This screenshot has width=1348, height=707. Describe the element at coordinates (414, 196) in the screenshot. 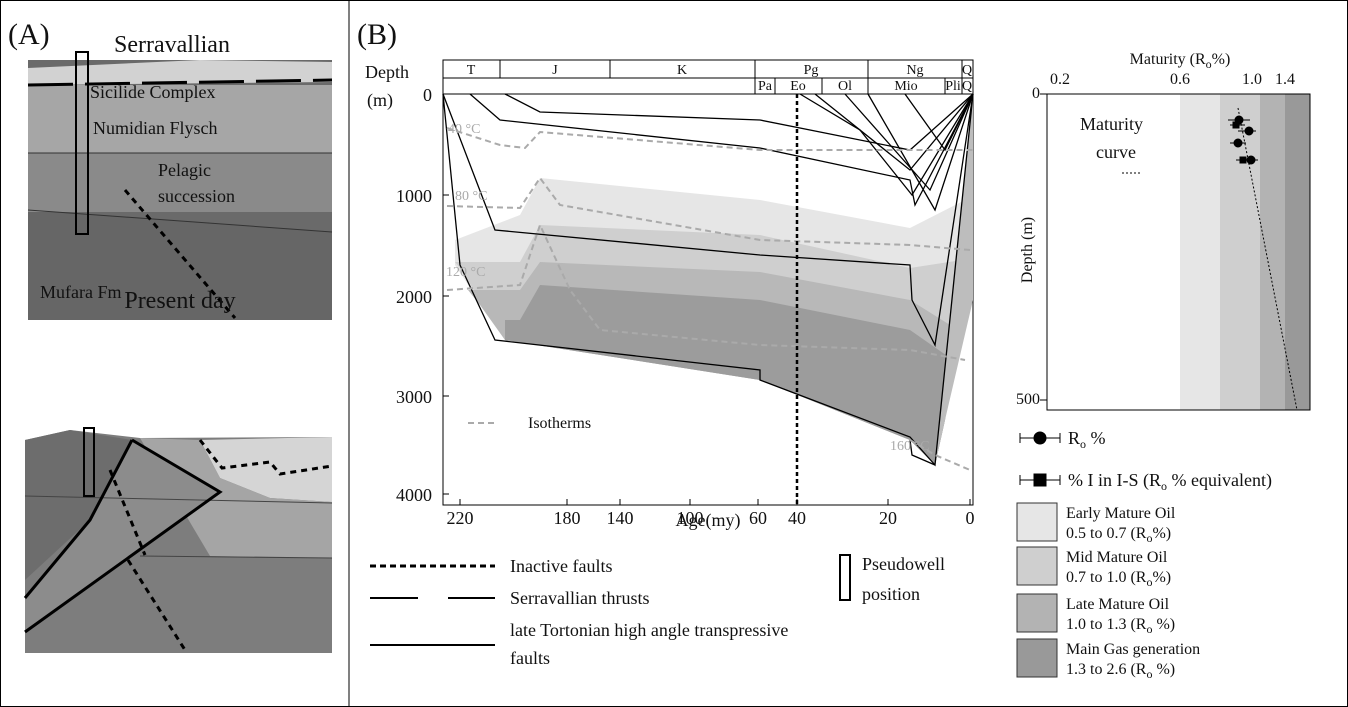

I see `y-tick-label: 1000` at that location.